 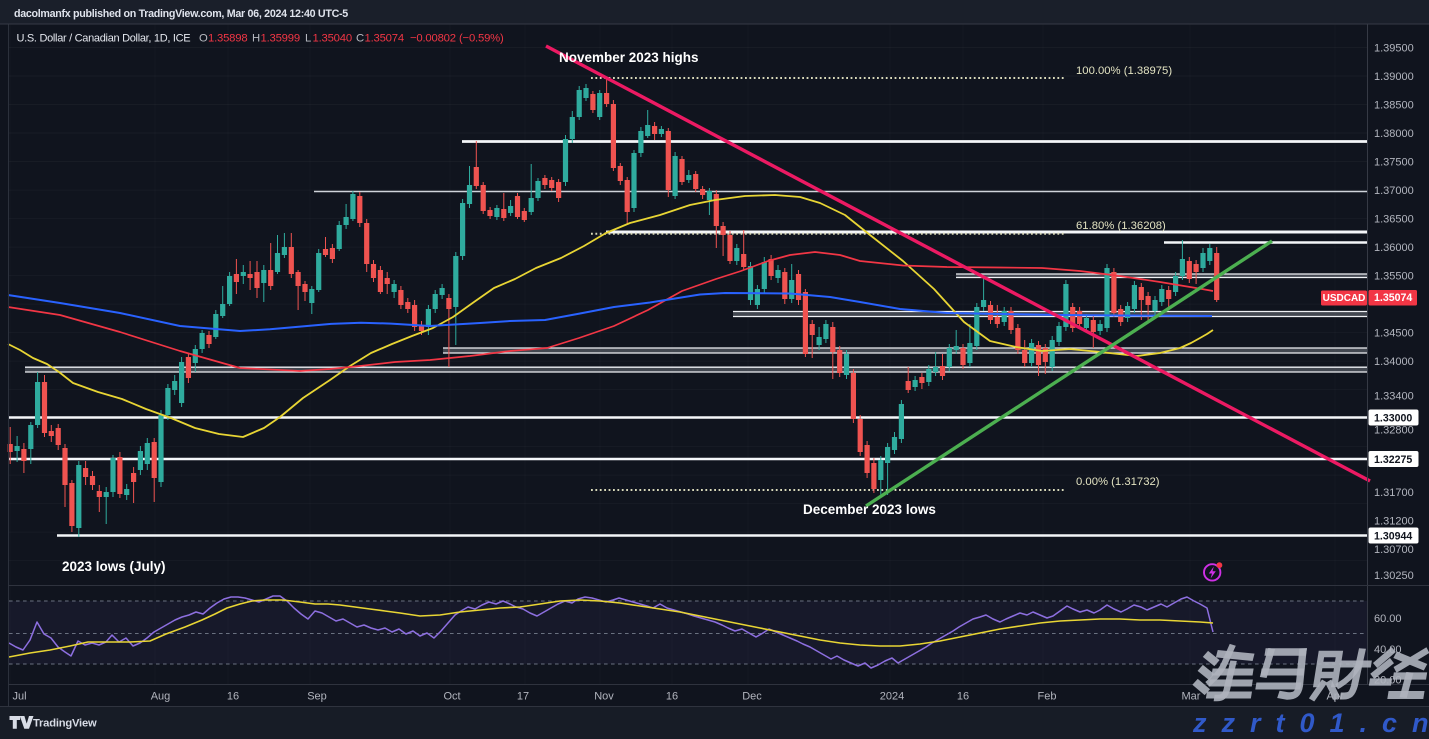 What do you see at coordinates (433, 39) in the screenshot?
I see `svg-text: −0.00802` at bounding box center [433, 39].